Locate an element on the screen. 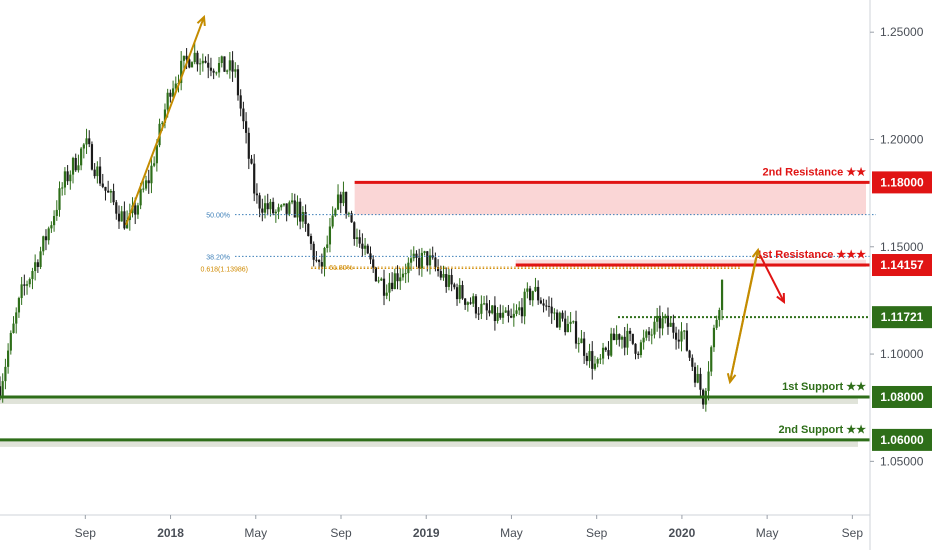  price-tag-label: 1.18000 is located at coordinates (902, 182).